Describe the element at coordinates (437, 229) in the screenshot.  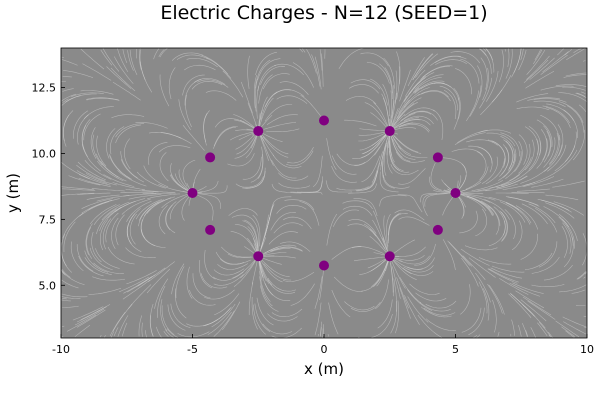
I see `charge-point` at that location.